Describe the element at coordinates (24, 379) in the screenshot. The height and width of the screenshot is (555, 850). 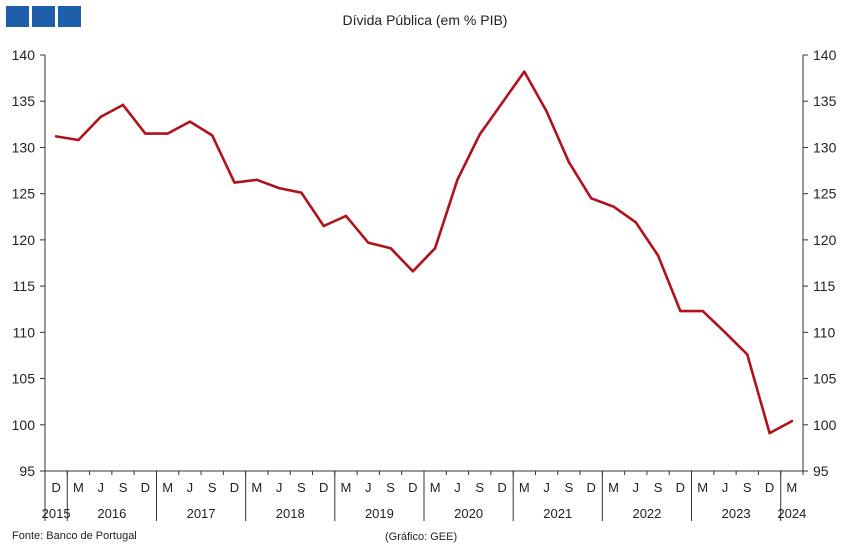
I see `y-tick-label-left: 105` at that location.